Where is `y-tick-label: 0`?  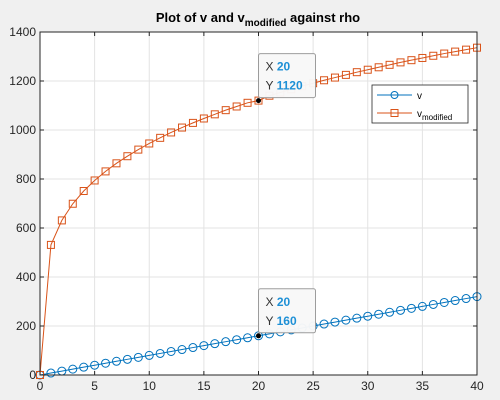
y-tick-label: 0 is located at coordinates (32, 375).